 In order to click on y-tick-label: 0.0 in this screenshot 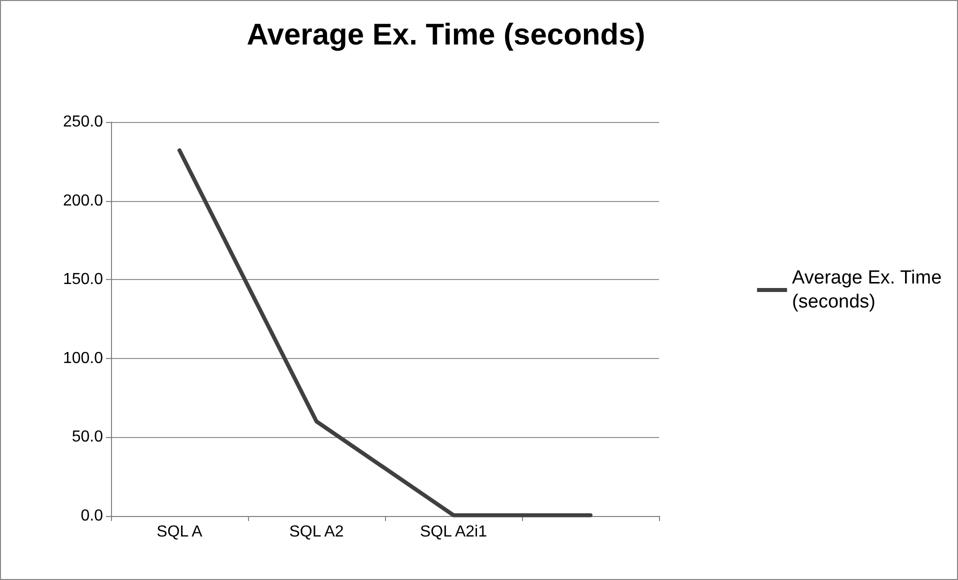, I will do `click(92, 516)`.